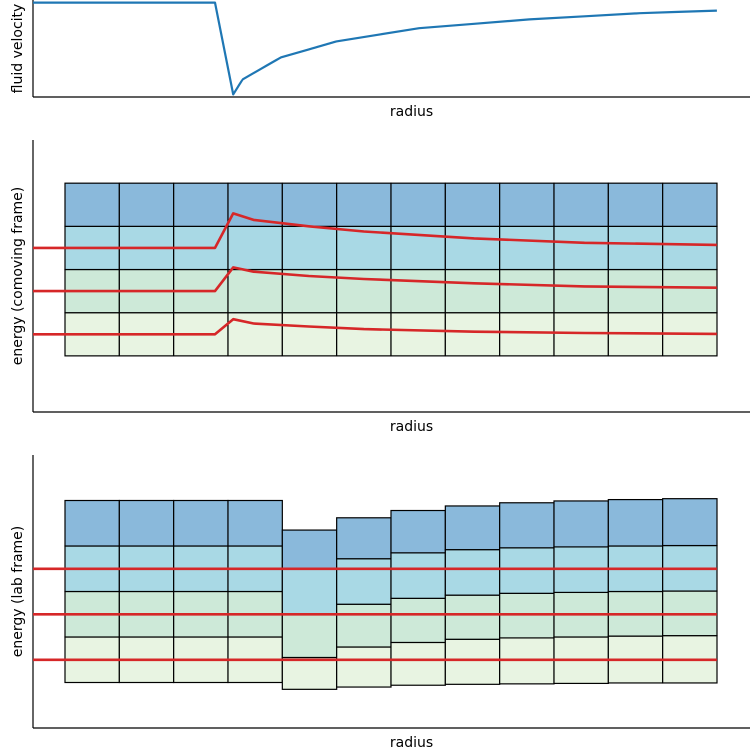 This screenshot has height=755, width=750. Describe the element at coordinates (18, 49) in the screenshot. I see `y-axis-label: fluid velocity` at that location.